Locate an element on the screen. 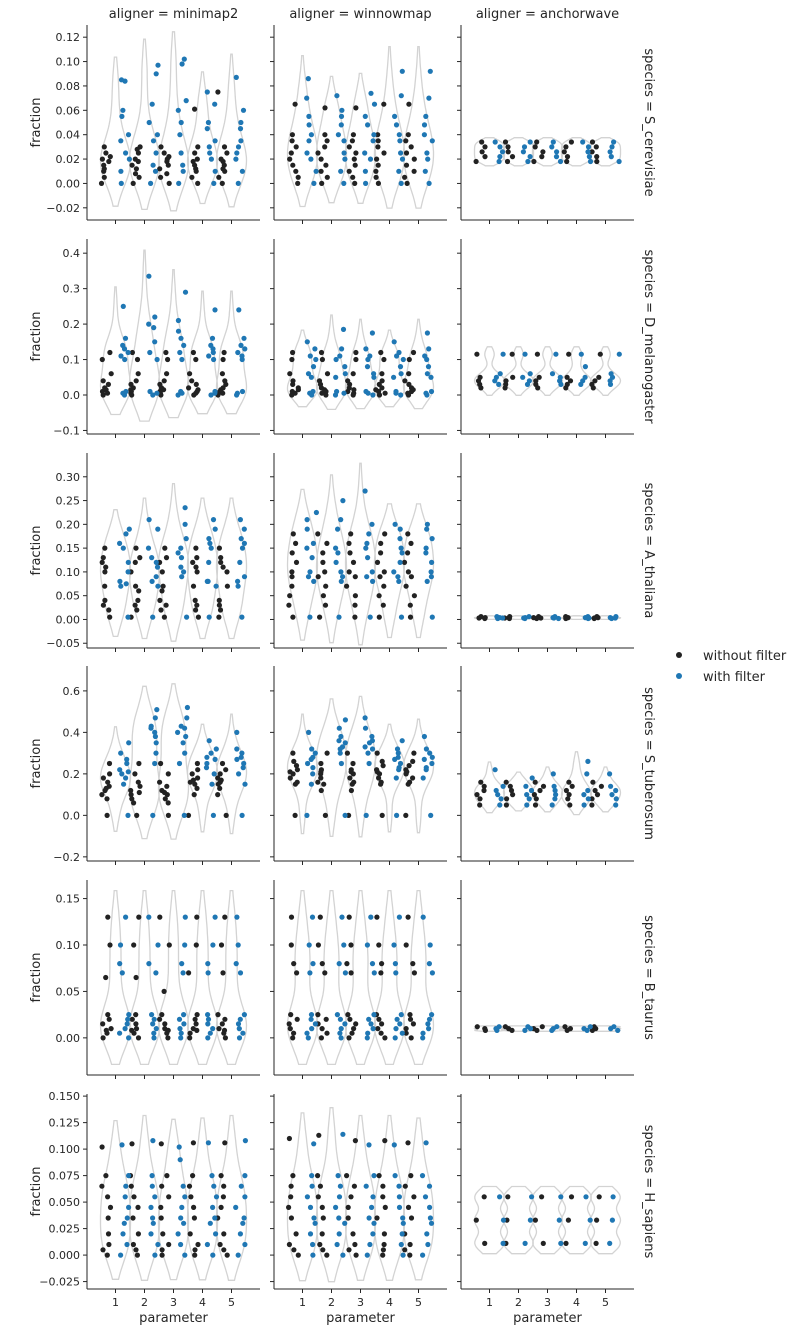  legend-label-without-filter: without filter is located at coordinates (745, 656).